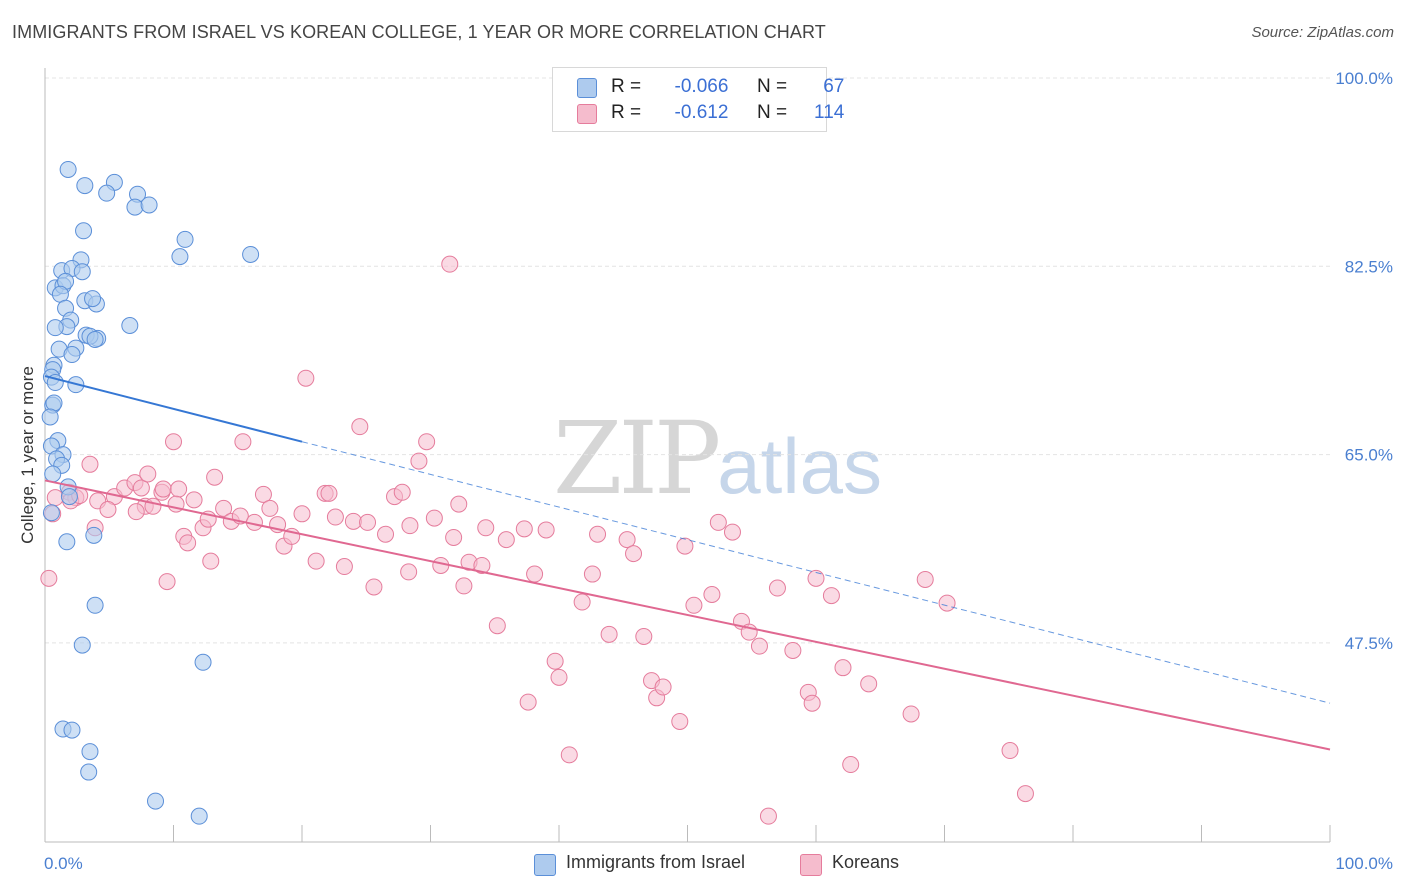 The width and height of the screenshot is (1406, 892). Describe the element at coordinates (698, 99) in the screenshot. I see `correlation-legend: R = -0.066 N = 67 R = -0.612 N = 114` at that location.